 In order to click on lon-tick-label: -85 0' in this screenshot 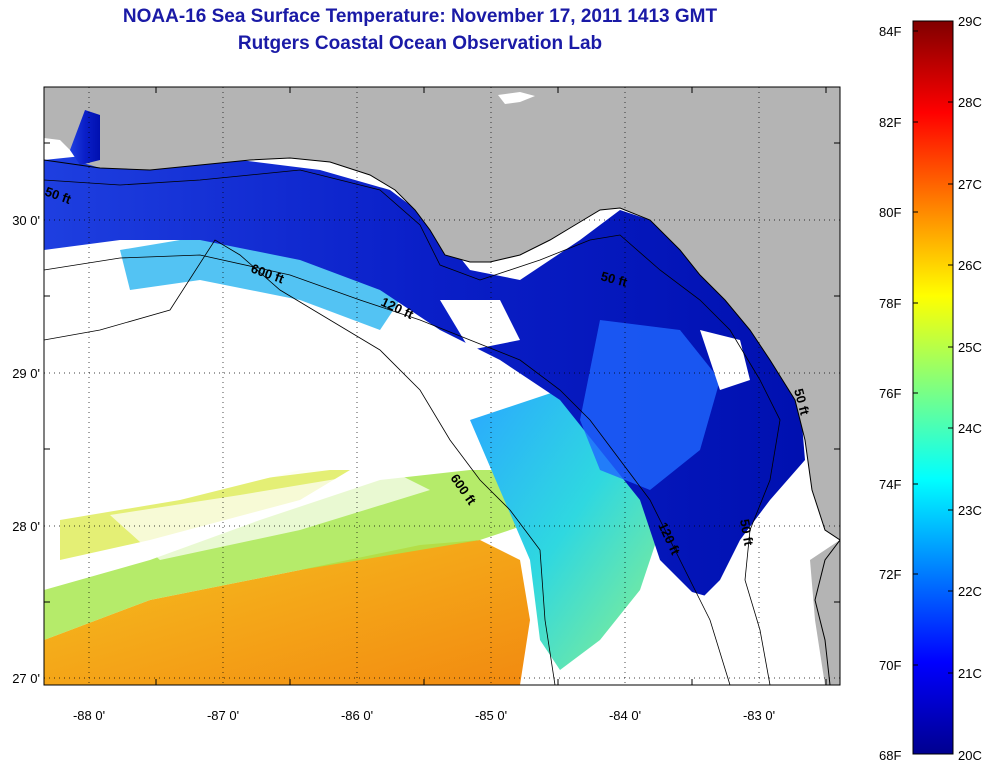, I will do `click(491, 715)`.